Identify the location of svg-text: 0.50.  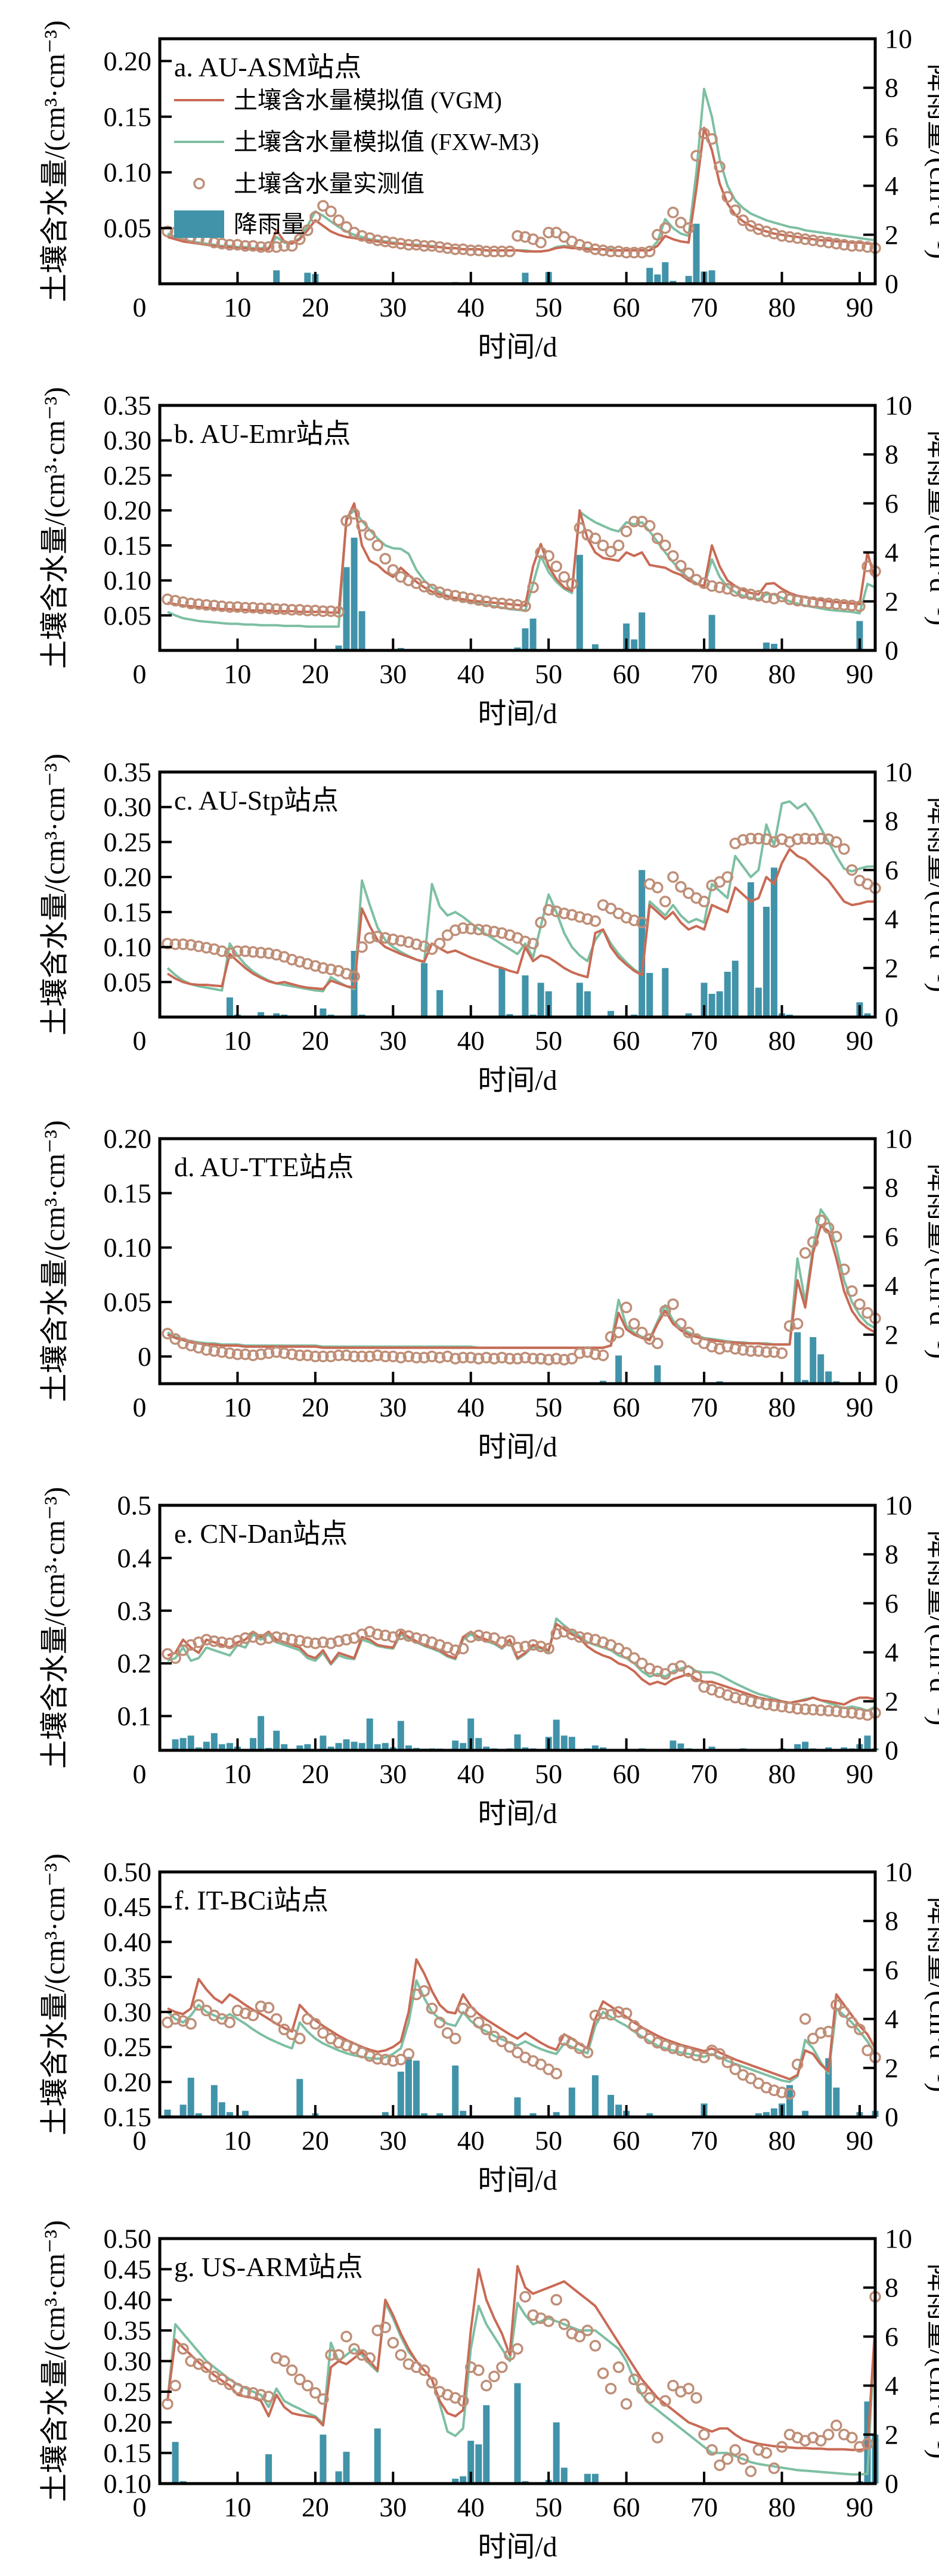
(128, 1872).